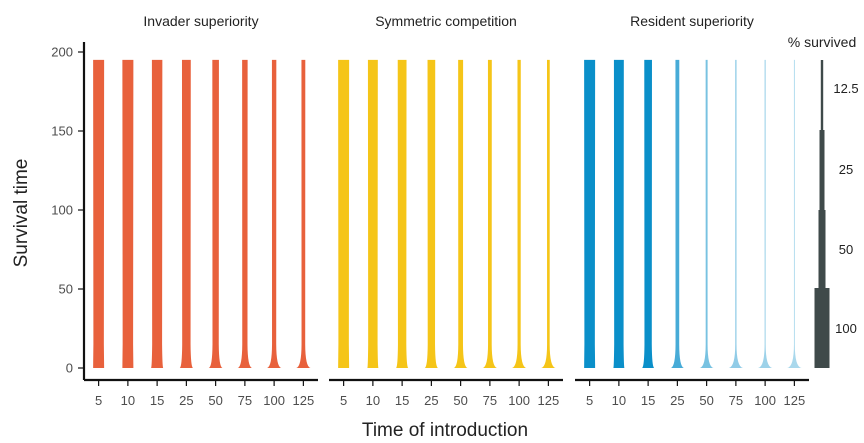 This screenshot has height=443, width=864. I want to click on legend-label-50: 50, so click(846, 249).